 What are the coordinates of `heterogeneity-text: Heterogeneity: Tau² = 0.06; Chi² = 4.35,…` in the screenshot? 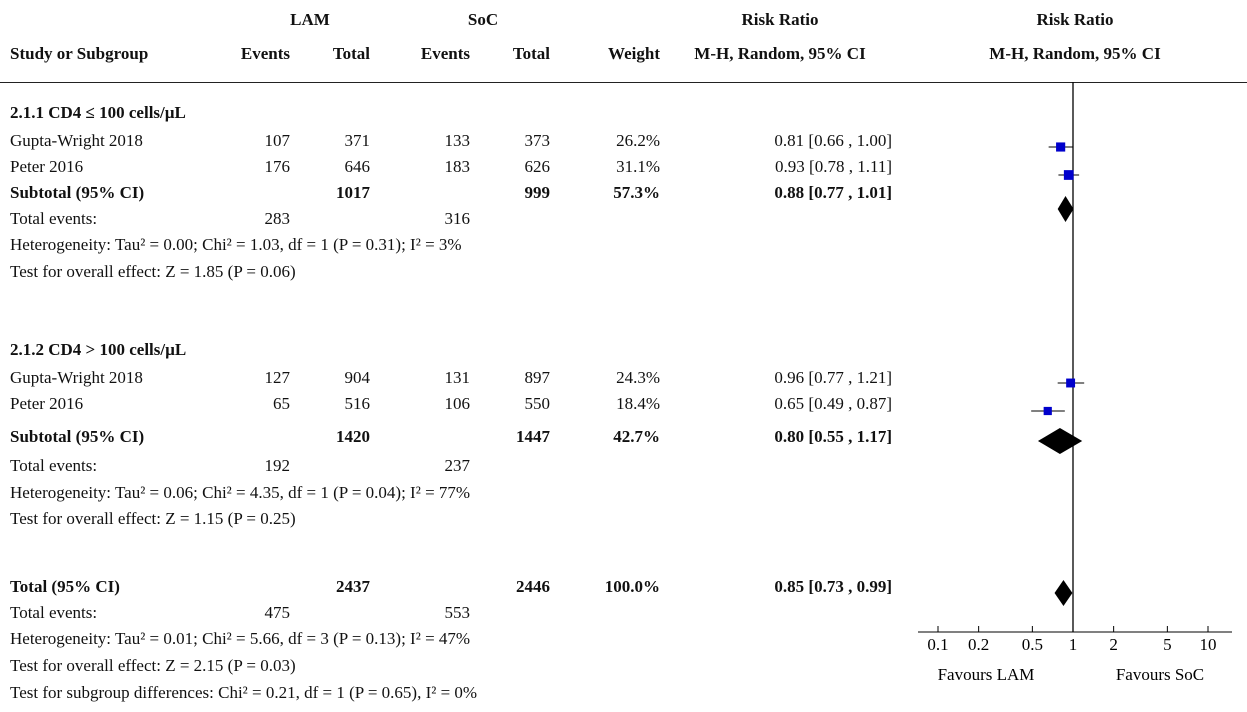 It's located at (240, 492).